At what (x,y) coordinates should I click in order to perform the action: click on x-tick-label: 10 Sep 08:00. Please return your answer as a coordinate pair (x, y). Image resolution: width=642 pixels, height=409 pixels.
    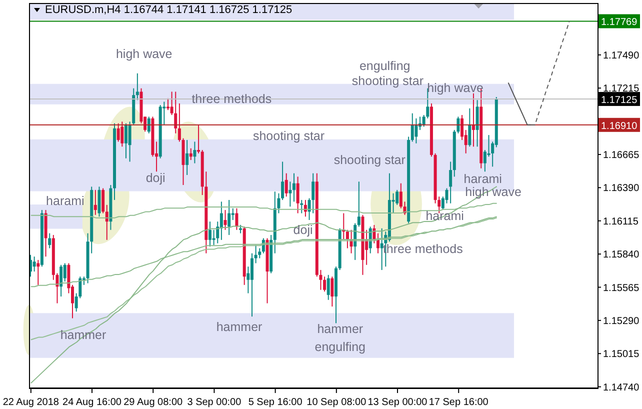
    Looking at the image, I should click on (336, 402).